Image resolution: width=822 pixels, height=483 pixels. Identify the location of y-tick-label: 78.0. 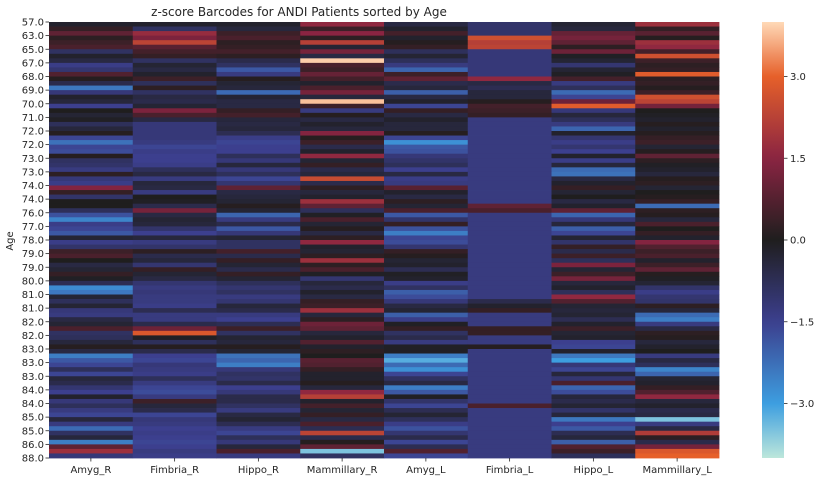
(33, 241).